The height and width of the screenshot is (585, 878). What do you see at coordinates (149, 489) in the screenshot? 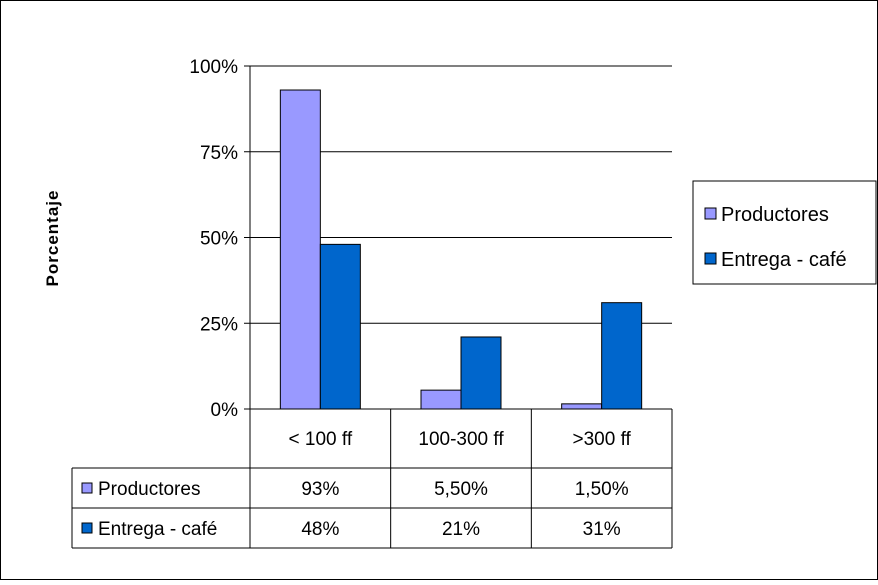
I see `table-series-name: Productores` at bounding box center [149, 489].